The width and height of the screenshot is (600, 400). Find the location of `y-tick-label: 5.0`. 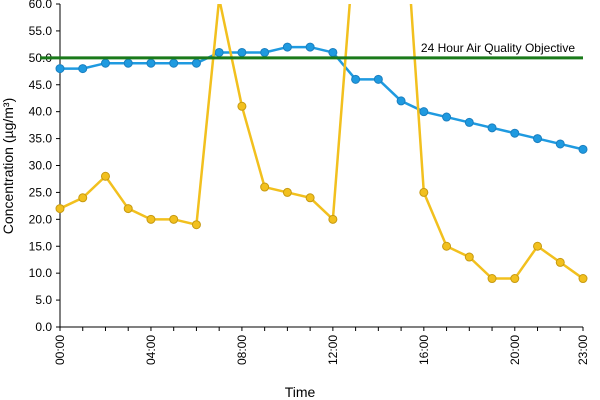

y-tick-label: 5.0 is located at coordinates (43, 300).